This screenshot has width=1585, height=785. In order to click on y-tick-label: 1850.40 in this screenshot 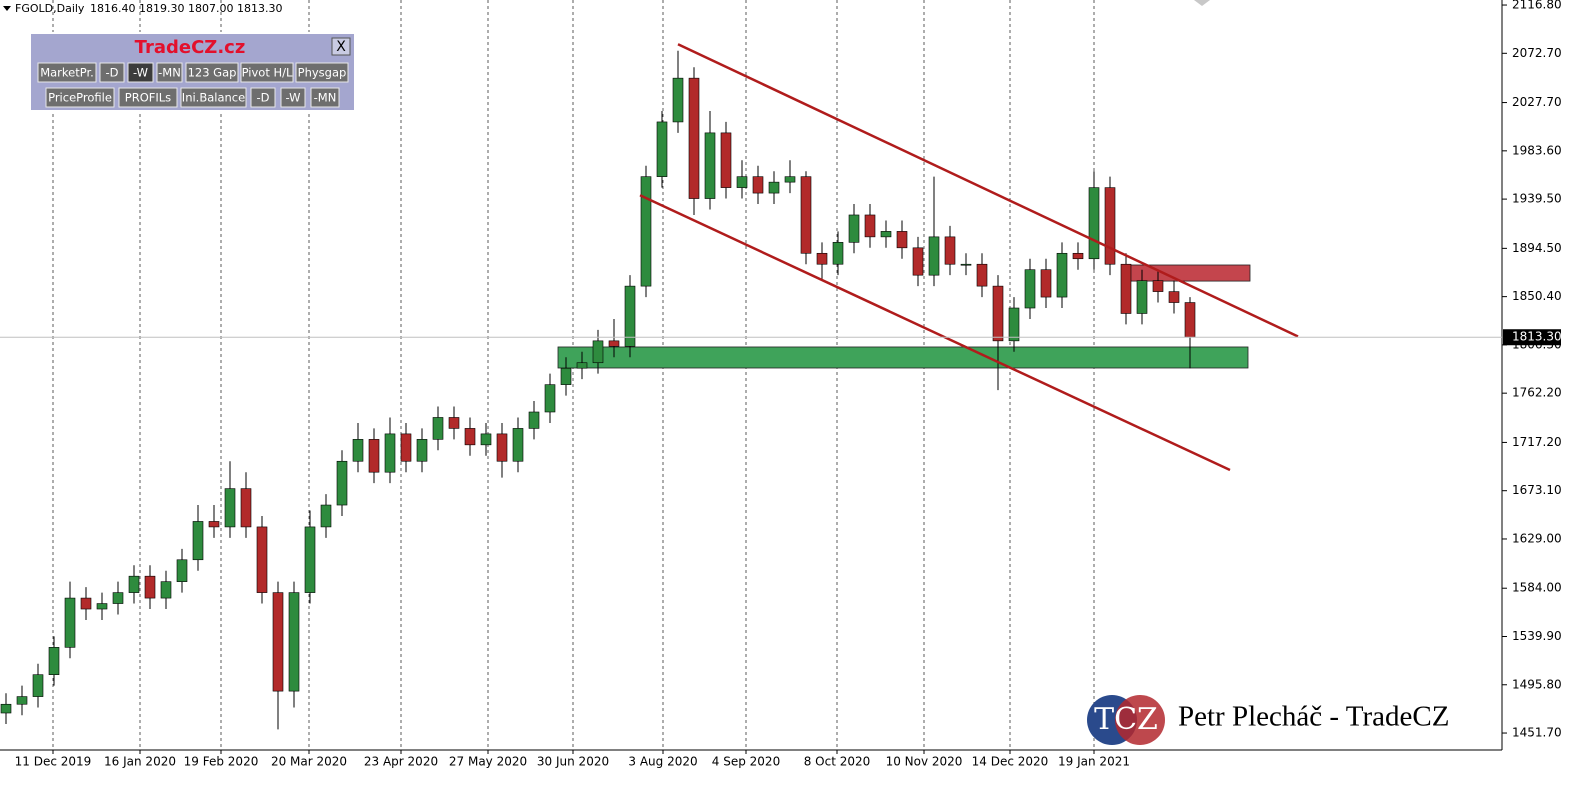, I will do `click(1537, 296)`.